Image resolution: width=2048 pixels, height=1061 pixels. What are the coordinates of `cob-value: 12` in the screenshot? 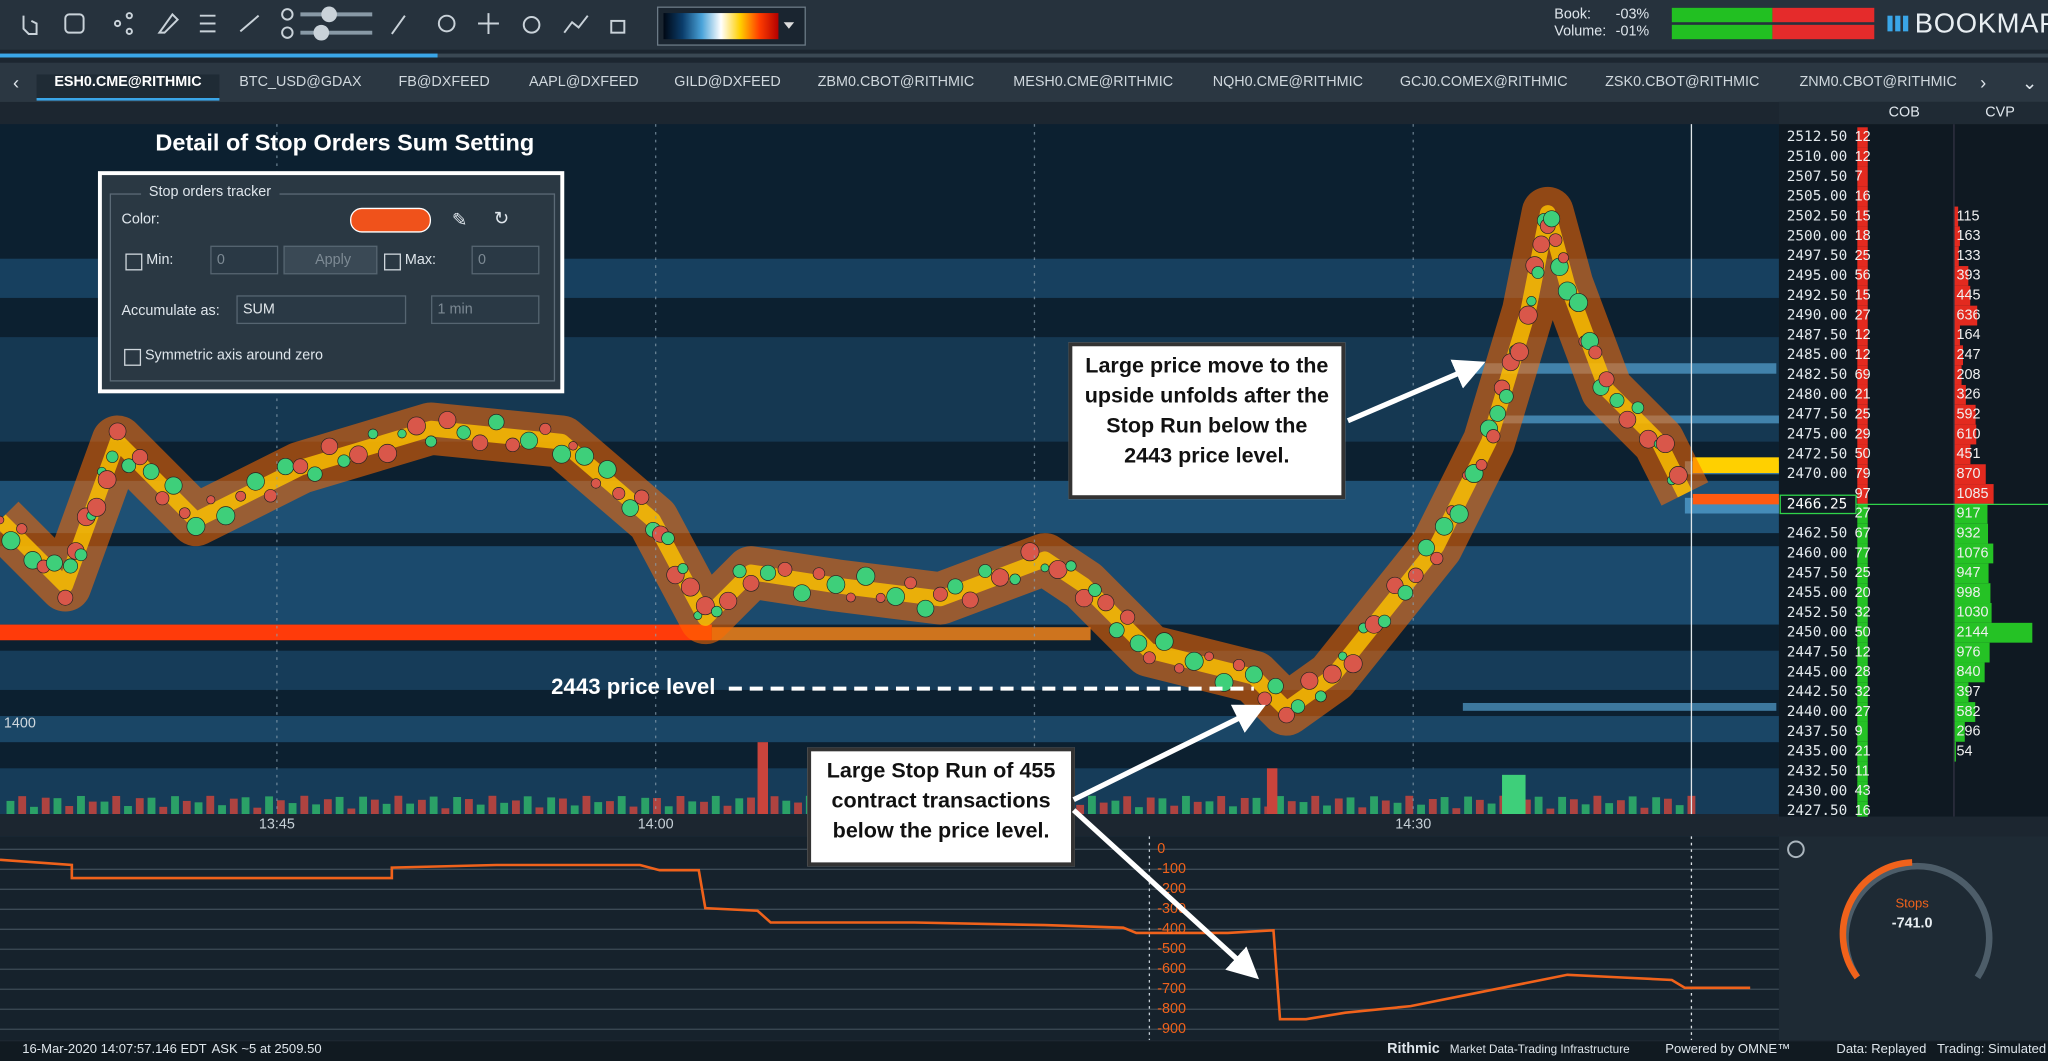 It's located at (1863, 137).